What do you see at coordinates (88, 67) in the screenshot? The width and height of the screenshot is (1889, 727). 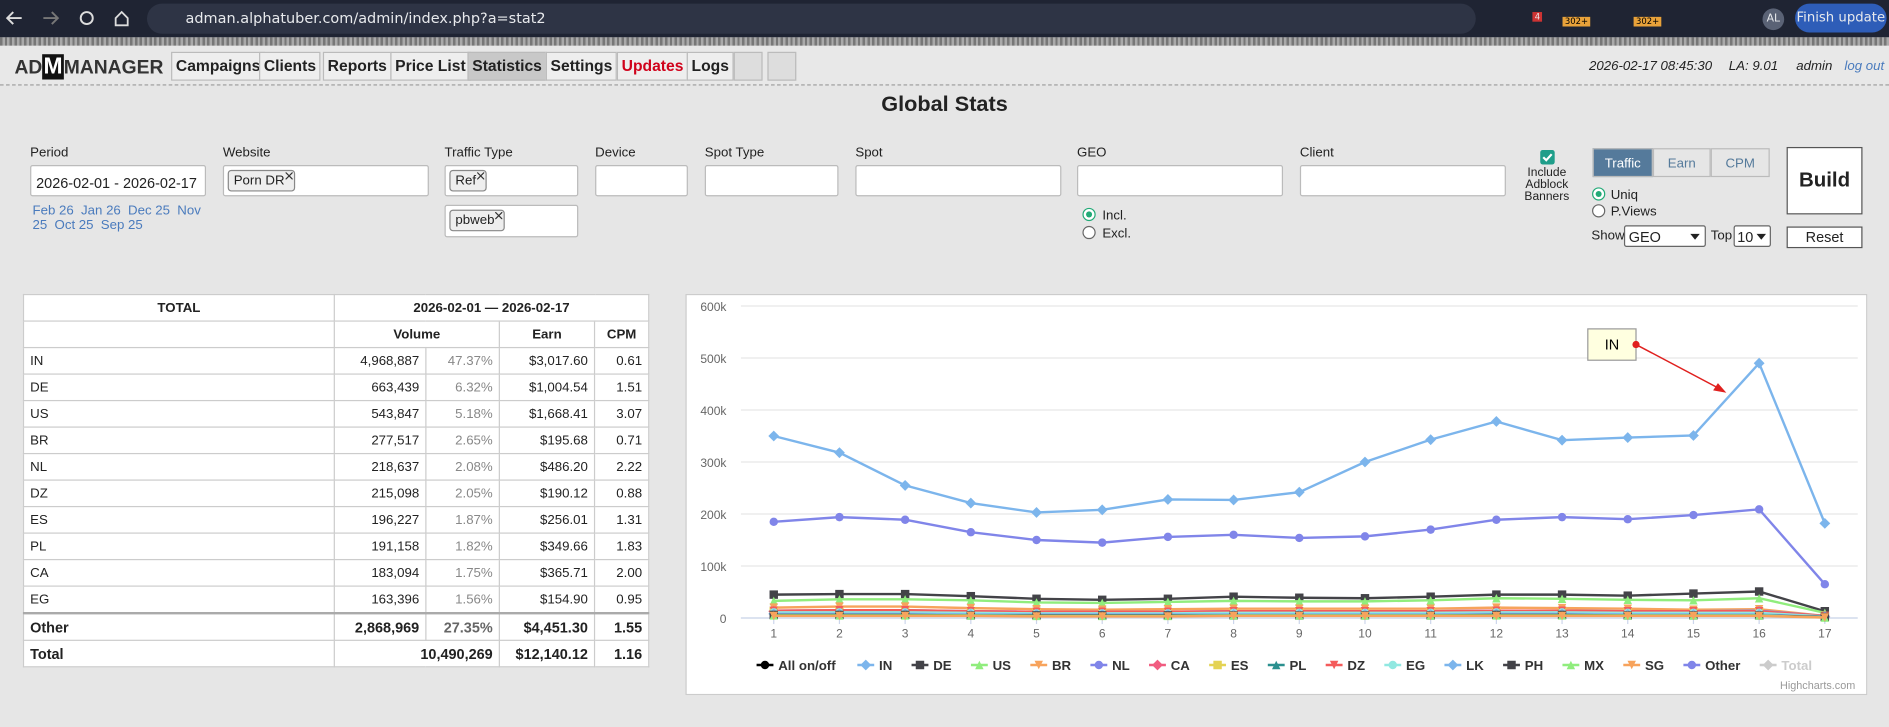 I see `logo: ADMMANAGER` at bounding box center [88, 67].